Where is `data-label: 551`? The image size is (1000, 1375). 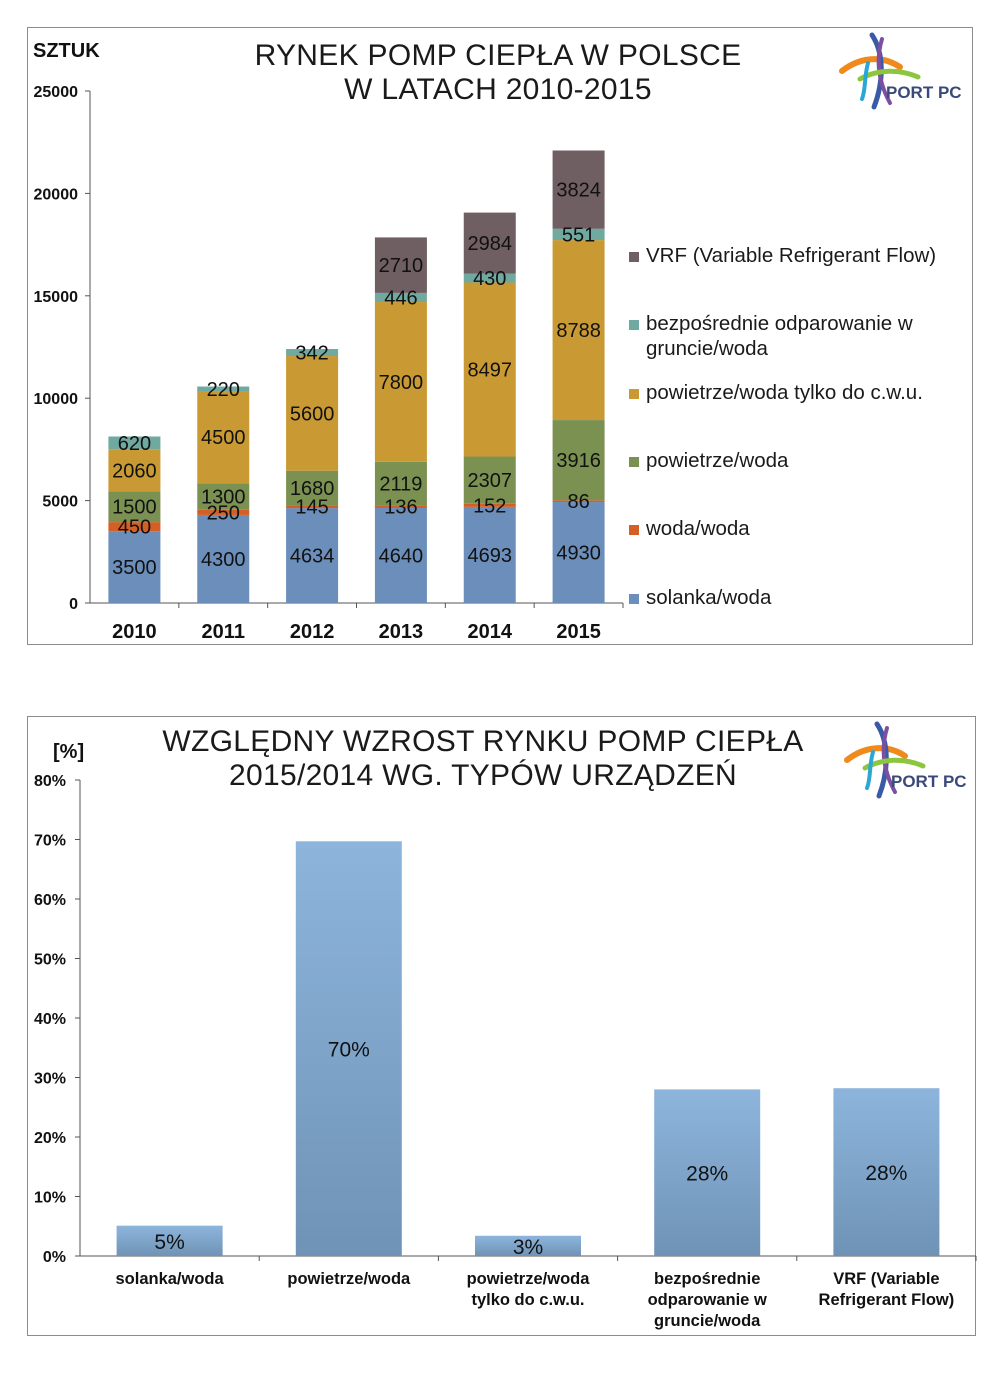 data-label: 551 is located at coordinates (578, 235).